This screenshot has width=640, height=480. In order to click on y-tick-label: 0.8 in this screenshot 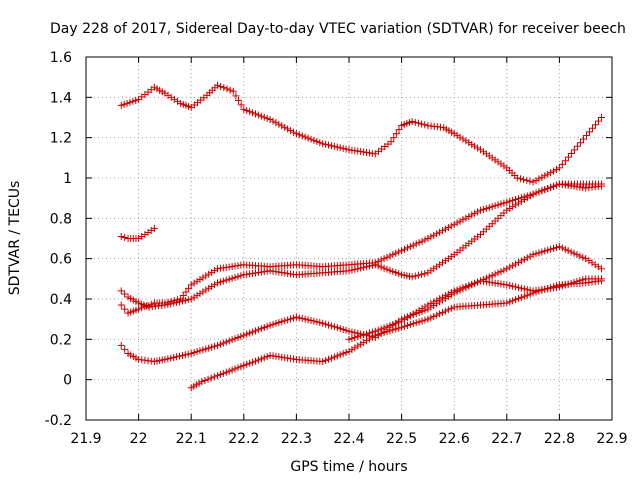, I will do `click(61, 219)`.